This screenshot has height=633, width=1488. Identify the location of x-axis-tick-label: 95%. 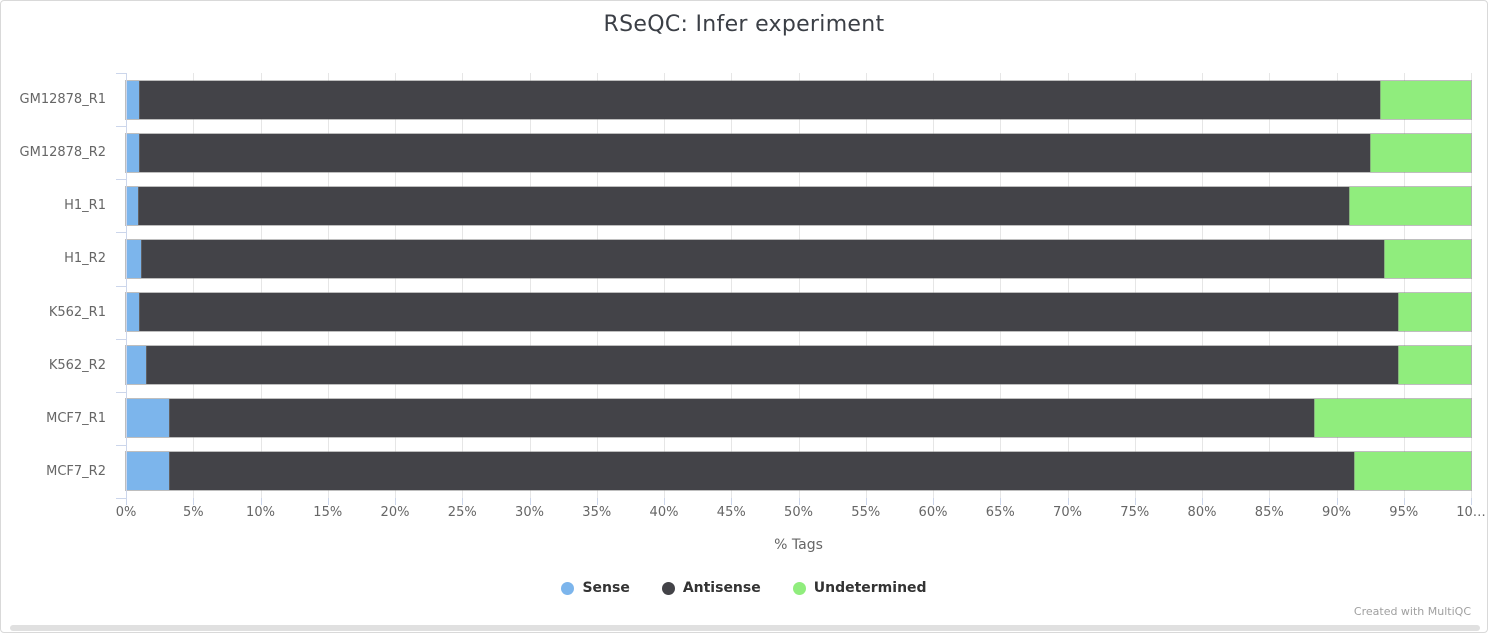
(1404, 512).